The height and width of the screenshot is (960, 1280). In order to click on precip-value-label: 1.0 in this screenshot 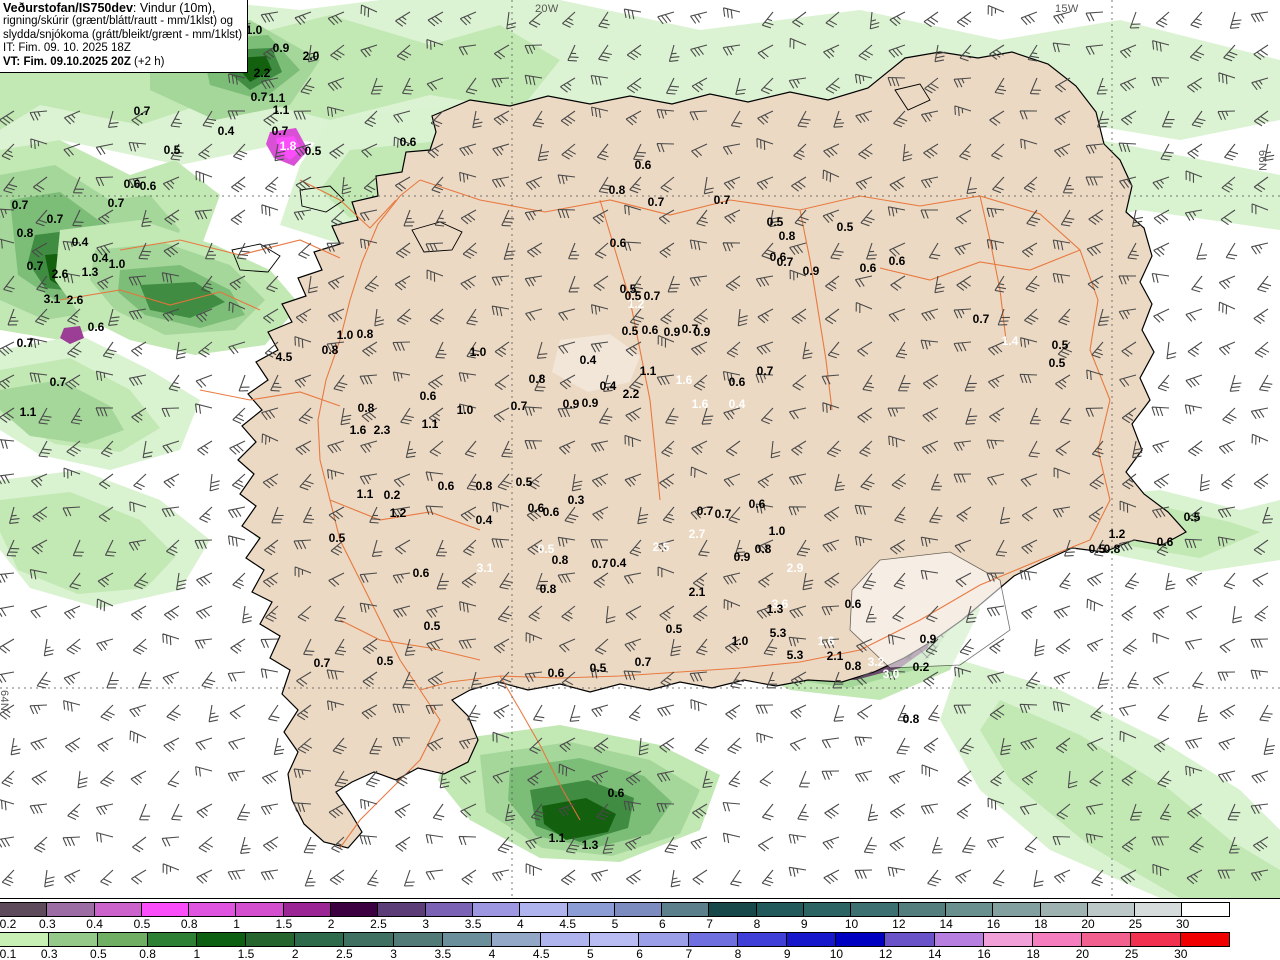, I will do `click(345, 335)`.